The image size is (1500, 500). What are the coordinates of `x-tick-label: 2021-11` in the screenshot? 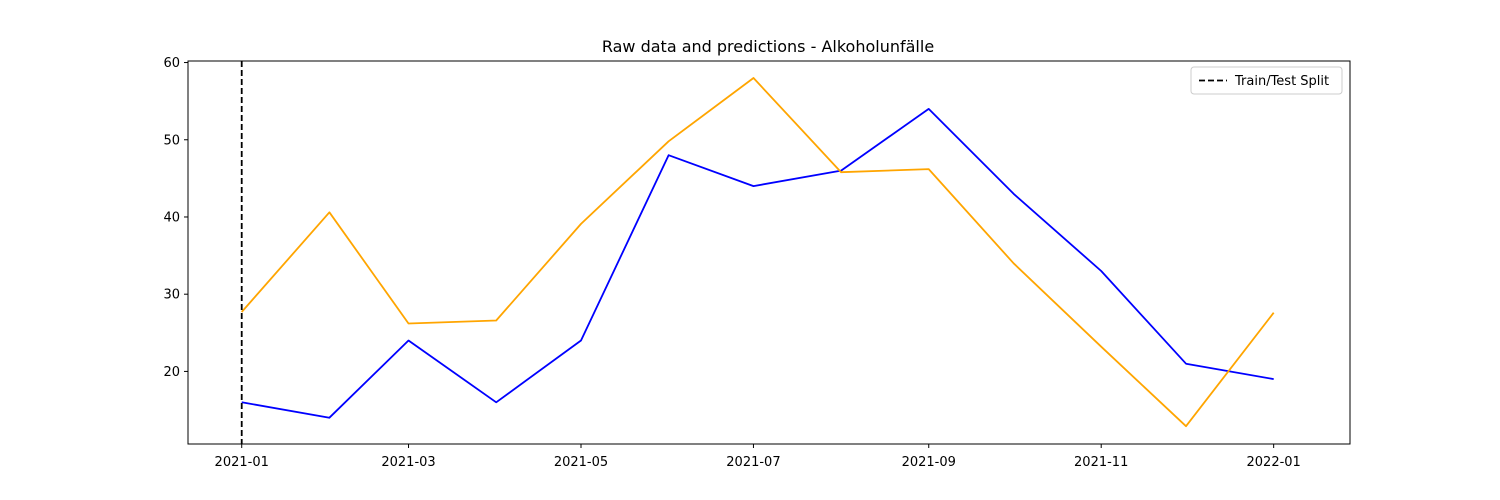 It's located at (1101, 462).